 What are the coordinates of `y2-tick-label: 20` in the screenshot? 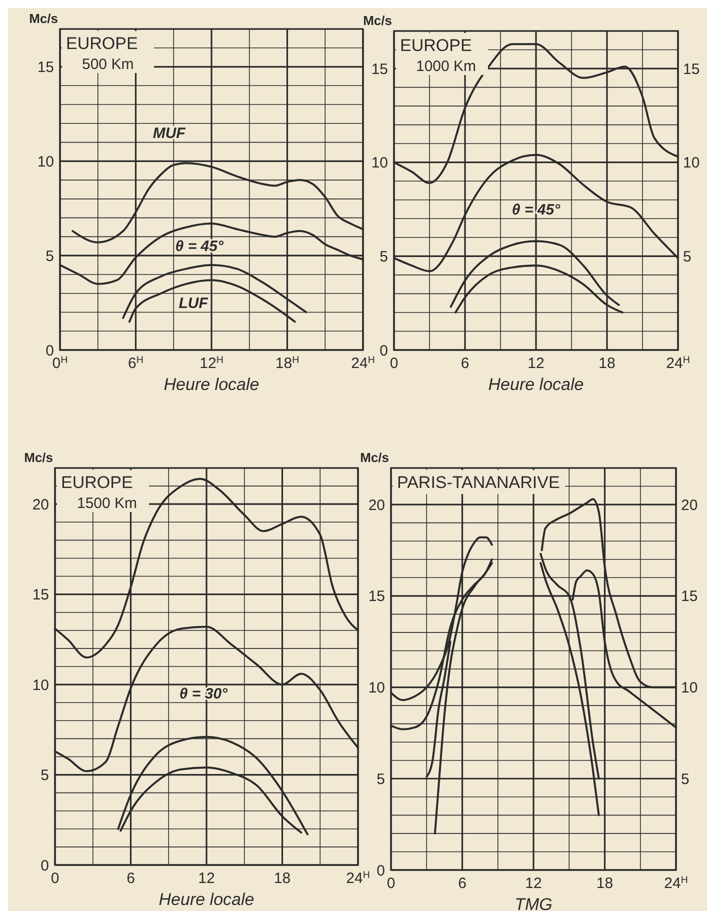 It's located at (689, 505).